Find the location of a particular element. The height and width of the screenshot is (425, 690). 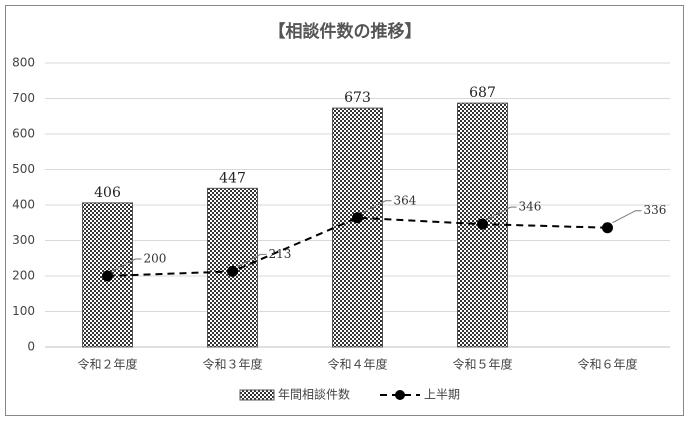

x-tick-label: 令和２年度 is located at coordinates (107, 364).